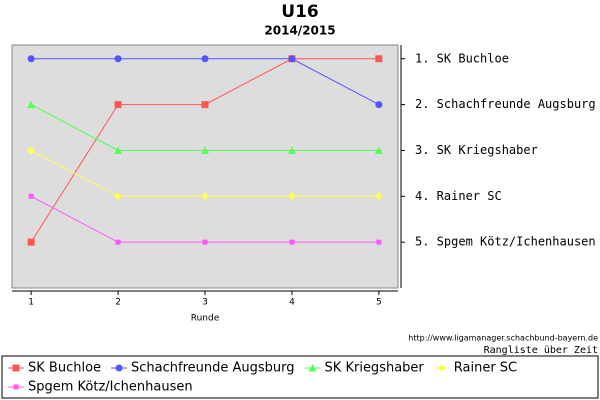 The image size is (600, 400). I want to click on x-tick-label: 3, so click(205, 303).